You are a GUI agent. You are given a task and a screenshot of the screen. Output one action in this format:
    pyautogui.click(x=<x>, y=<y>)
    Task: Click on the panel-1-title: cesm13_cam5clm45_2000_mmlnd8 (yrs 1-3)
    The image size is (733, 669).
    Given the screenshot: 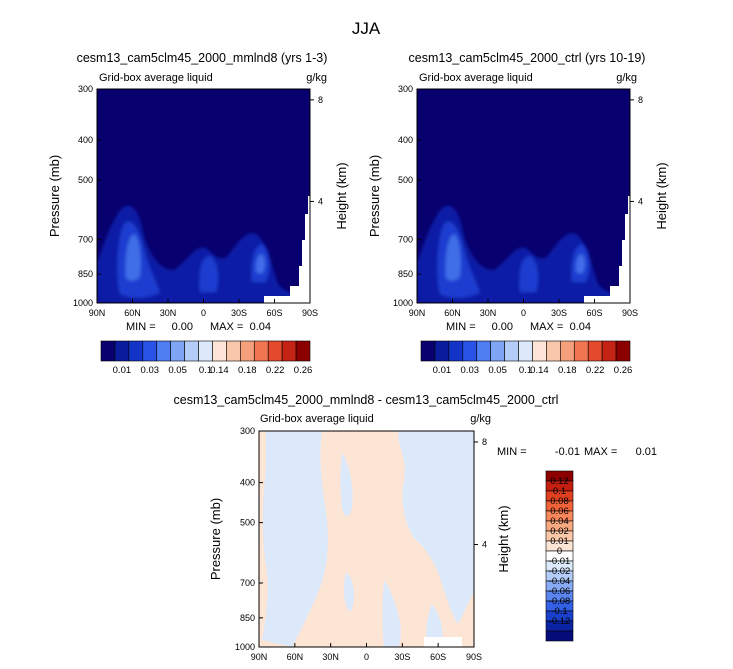 What is the action you would take?
    pyautogui.click(x=202, y=58)
    